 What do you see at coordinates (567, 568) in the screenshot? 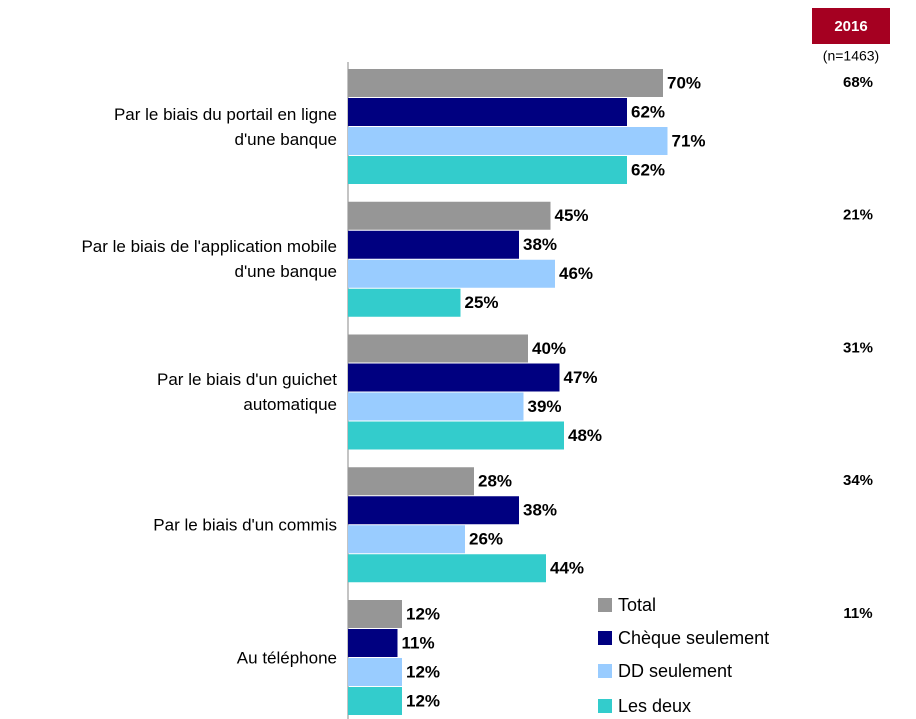
I see `data-label: 44%` at bounding box center [567, 568].